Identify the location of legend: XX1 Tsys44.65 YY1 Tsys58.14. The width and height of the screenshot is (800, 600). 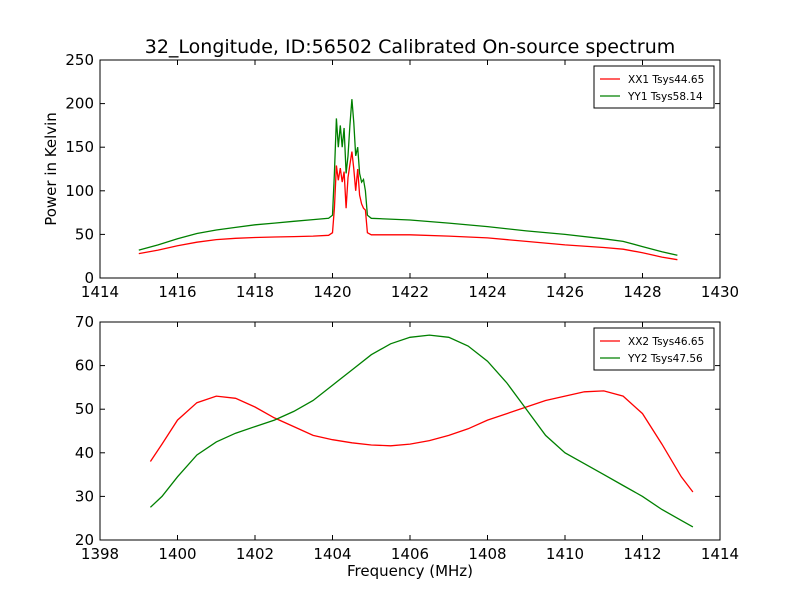
(654, 87).